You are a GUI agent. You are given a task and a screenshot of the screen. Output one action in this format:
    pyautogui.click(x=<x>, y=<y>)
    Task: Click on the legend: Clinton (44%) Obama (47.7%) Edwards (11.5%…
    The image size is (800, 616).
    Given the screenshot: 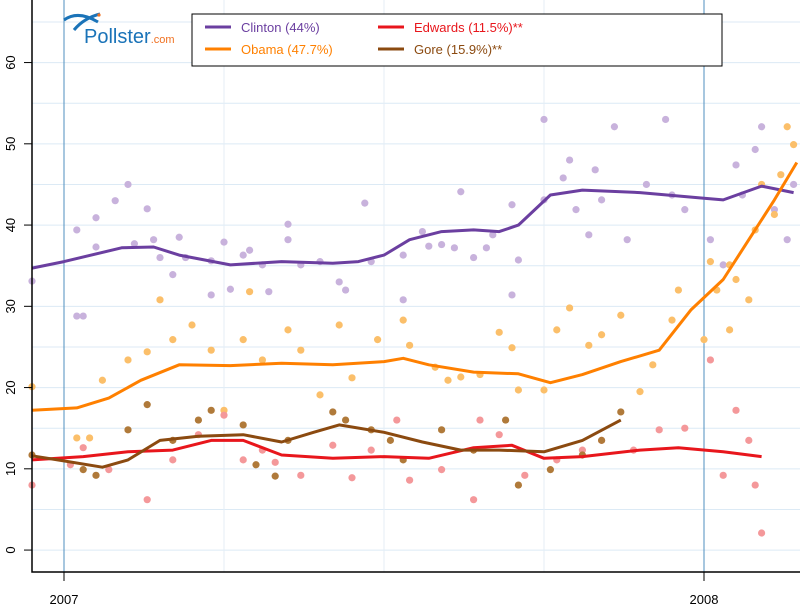 What is the action you would take?
    pyautogui.click(x=457, y=40)
    